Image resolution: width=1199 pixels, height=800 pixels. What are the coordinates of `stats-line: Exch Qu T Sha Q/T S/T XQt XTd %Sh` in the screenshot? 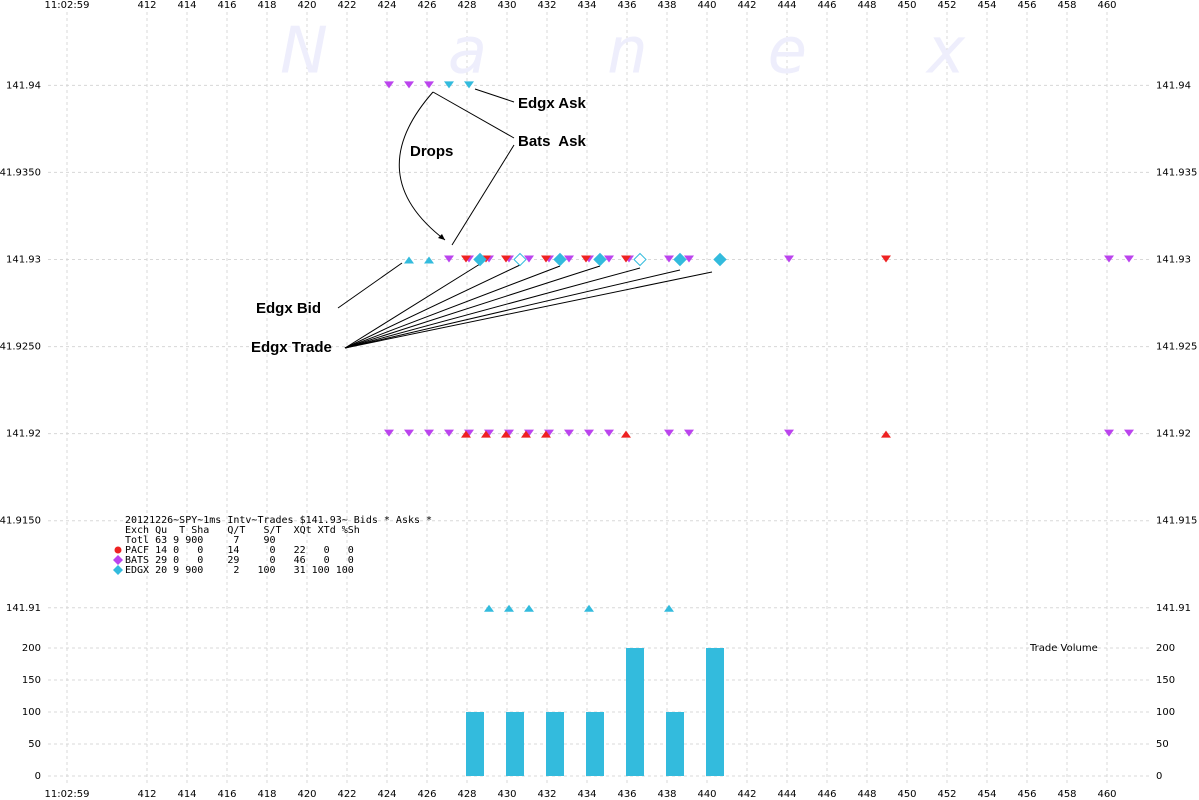 It's located at (242, 530).